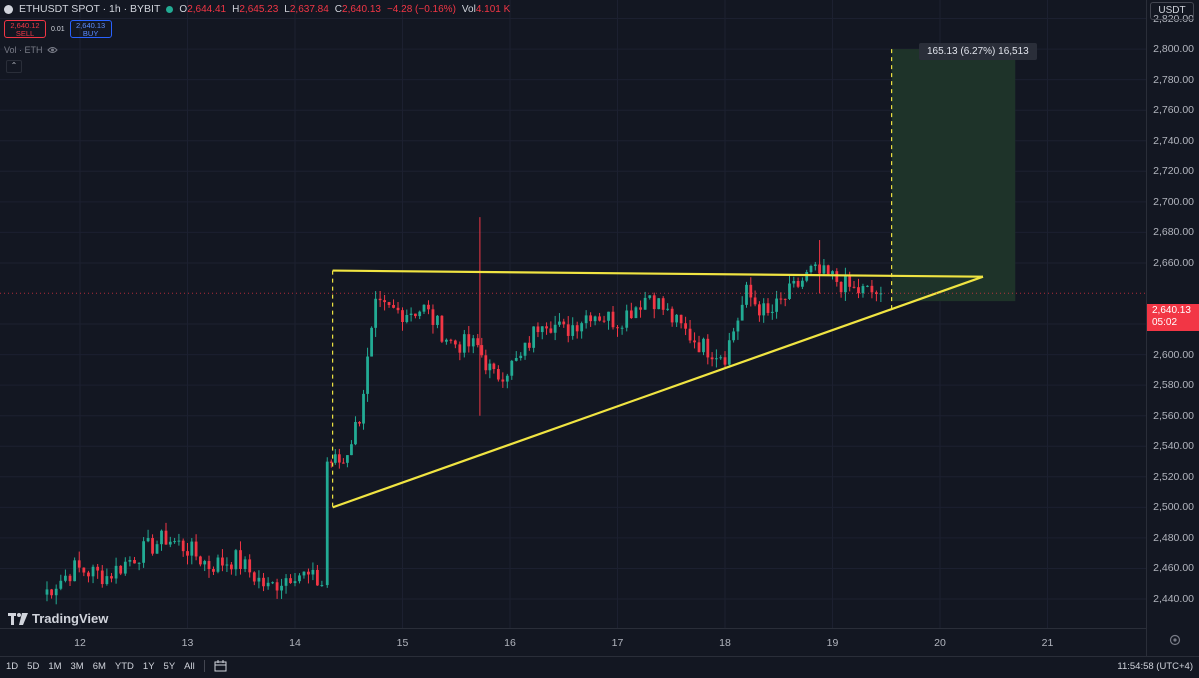  Describe the element at coordinates (421, 9) in the screenshot. I see `change-value: −4.28 (−0.16%)` at that location.